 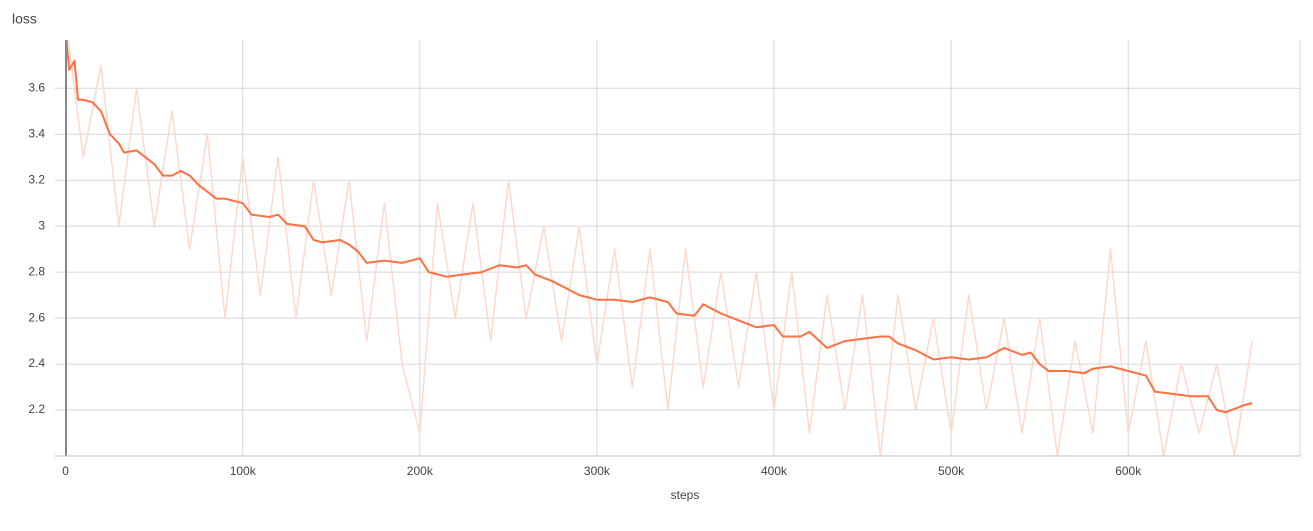 I want to click on x-tick-label: 400k, so click(x=774, y=471).